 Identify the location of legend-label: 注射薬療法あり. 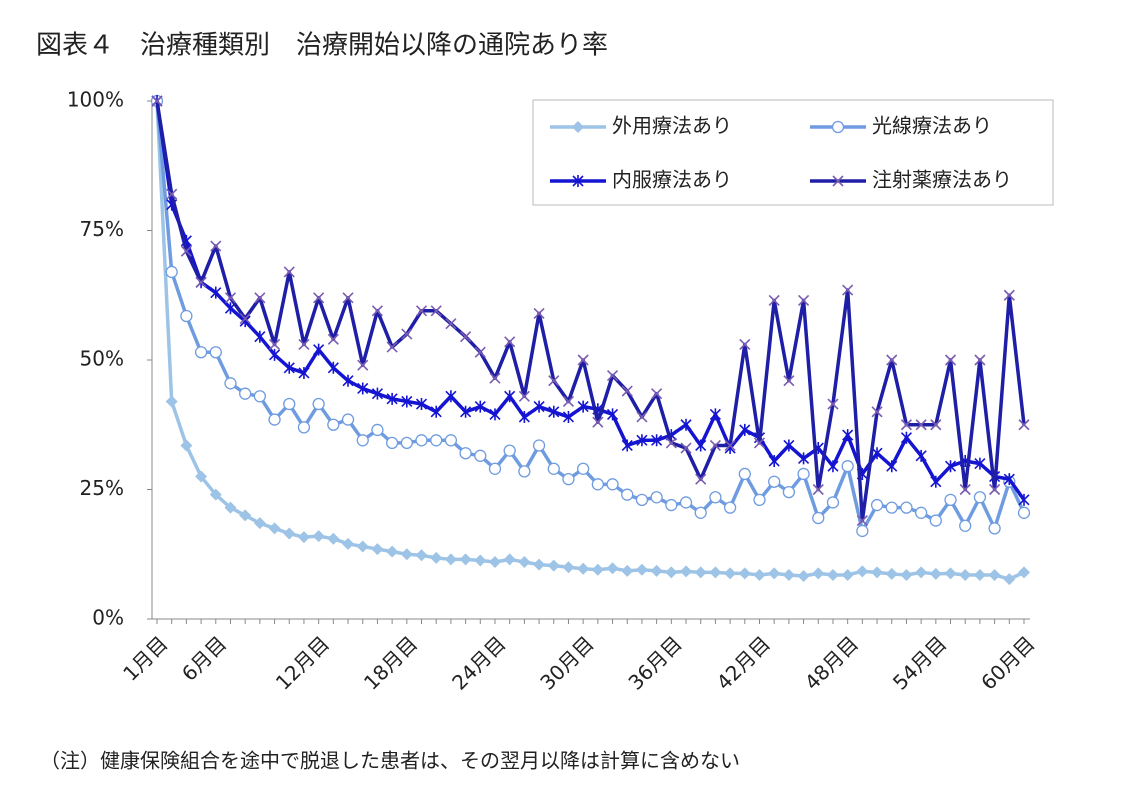
(942, 180).